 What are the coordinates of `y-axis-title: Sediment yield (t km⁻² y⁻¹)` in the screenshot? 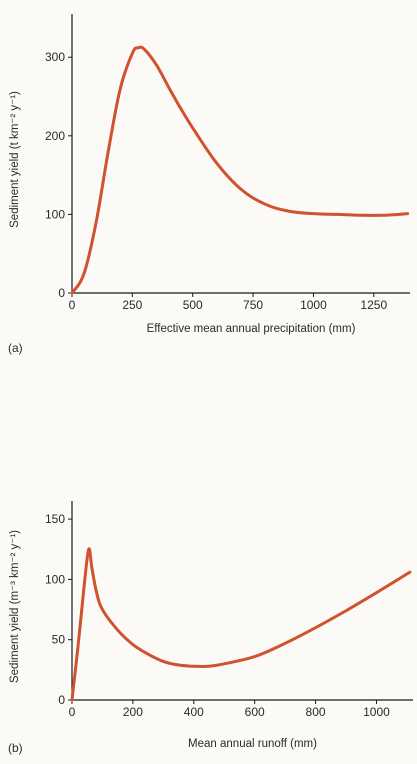 It's located at (15, 159).